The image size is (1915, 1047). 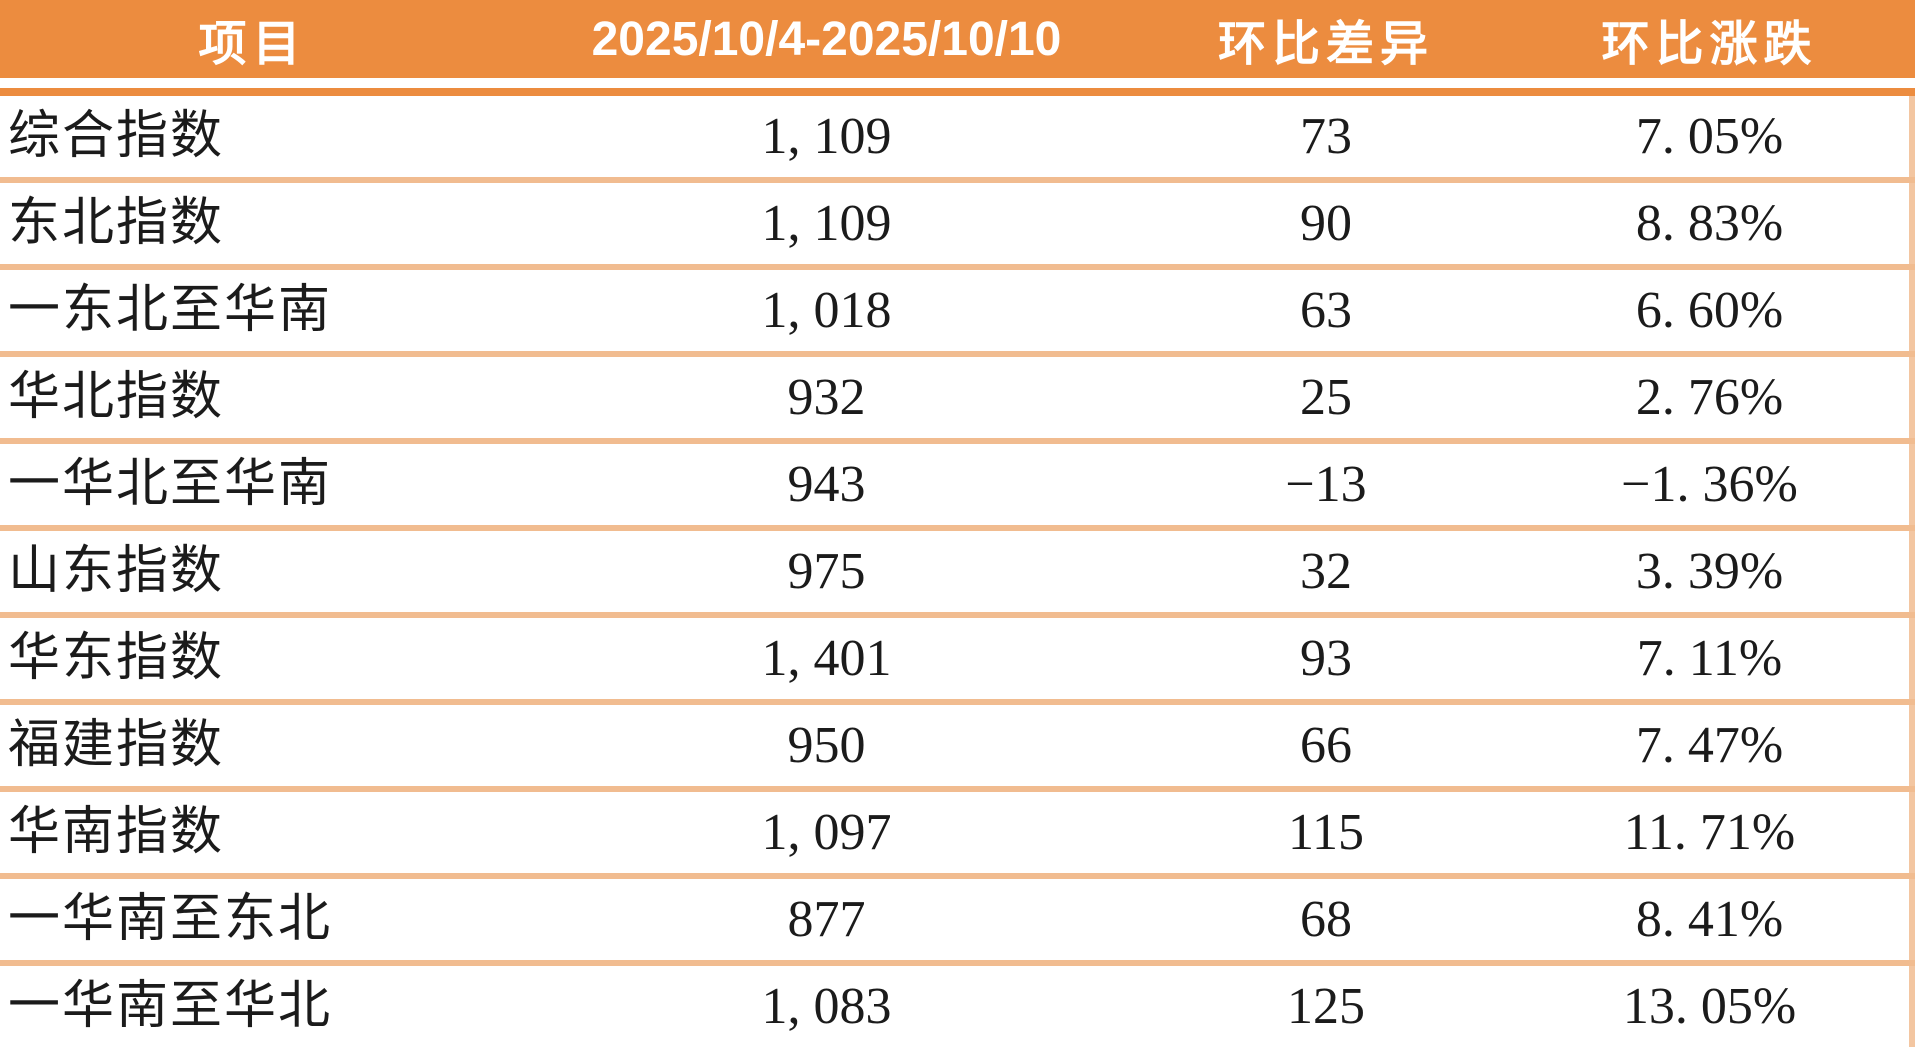 I want to click on table-header-row: 项目 2025/10/4-2025/10/10 环比差异 环比涨跌, so click(x=957, y=39).